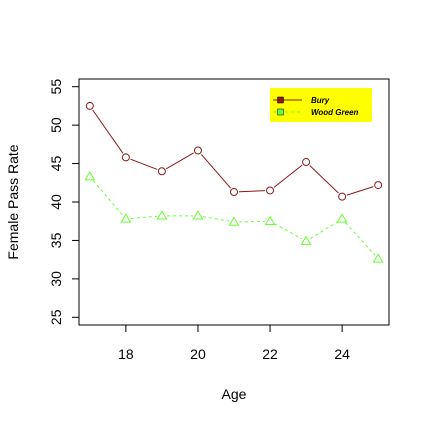 Image resolution: width=429 pixels, height=423 pixels. What do you see at coordinates (342, 354) in the screenshot?
I see `x-tick-label: 24` at bounding box center [342, 354].